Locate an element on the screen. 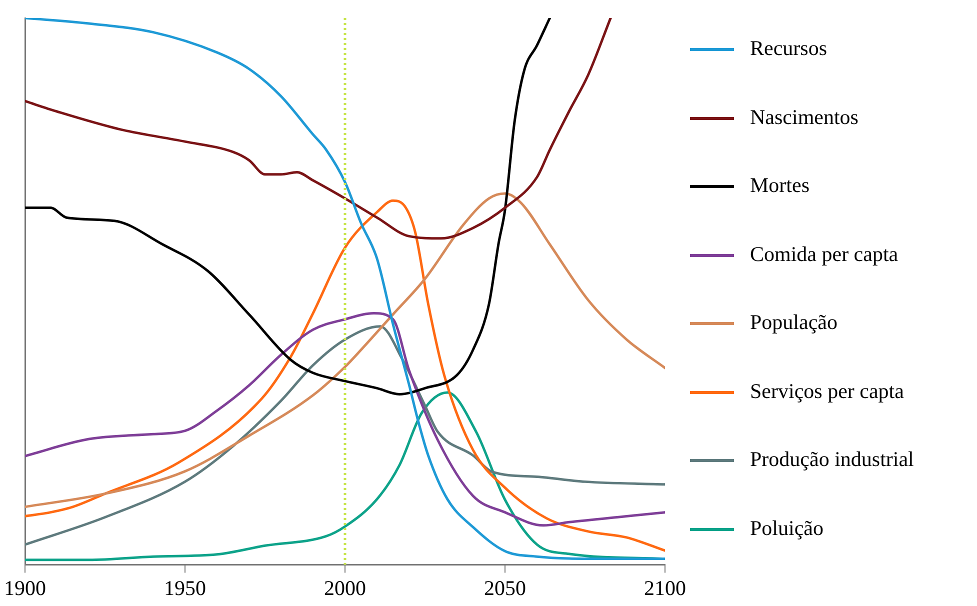 The image size is (977, 606). legend-label: Serviços per capta is located at coordinates (827, 391).